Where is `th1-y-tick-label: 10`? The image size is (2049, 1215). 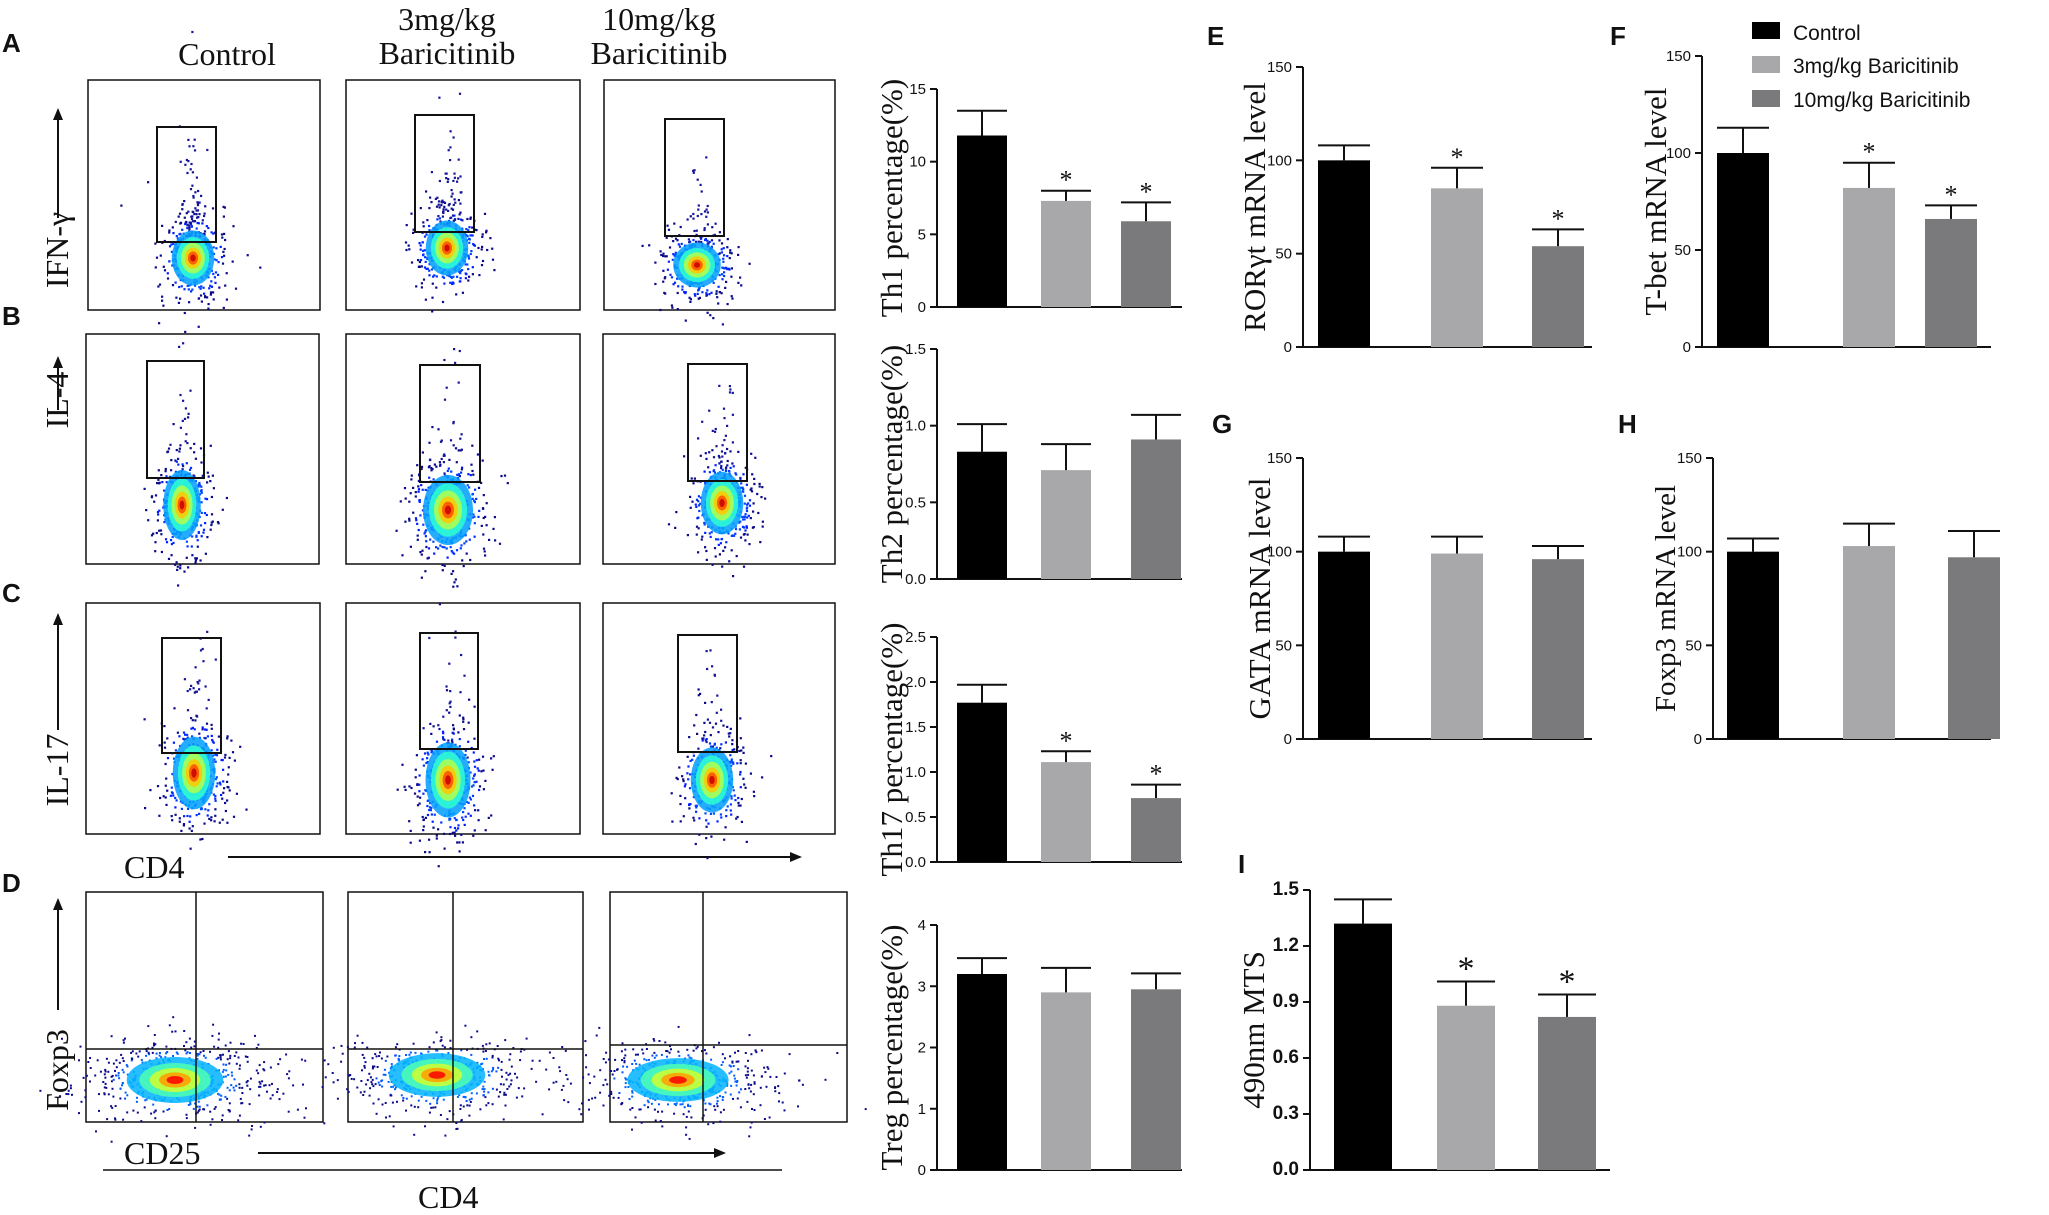
th1-y-tick-label: 10 is located at coordinates (917, 162).